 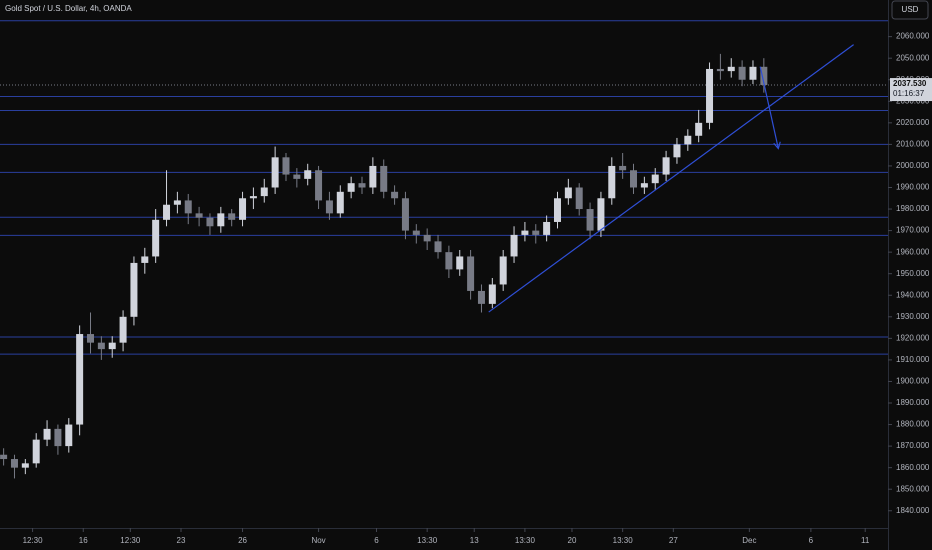 What do you see at coordinates (913, 402) in the screenshot?
I see `y-tick-label: 1890.000` at bounding box center [913, 402].